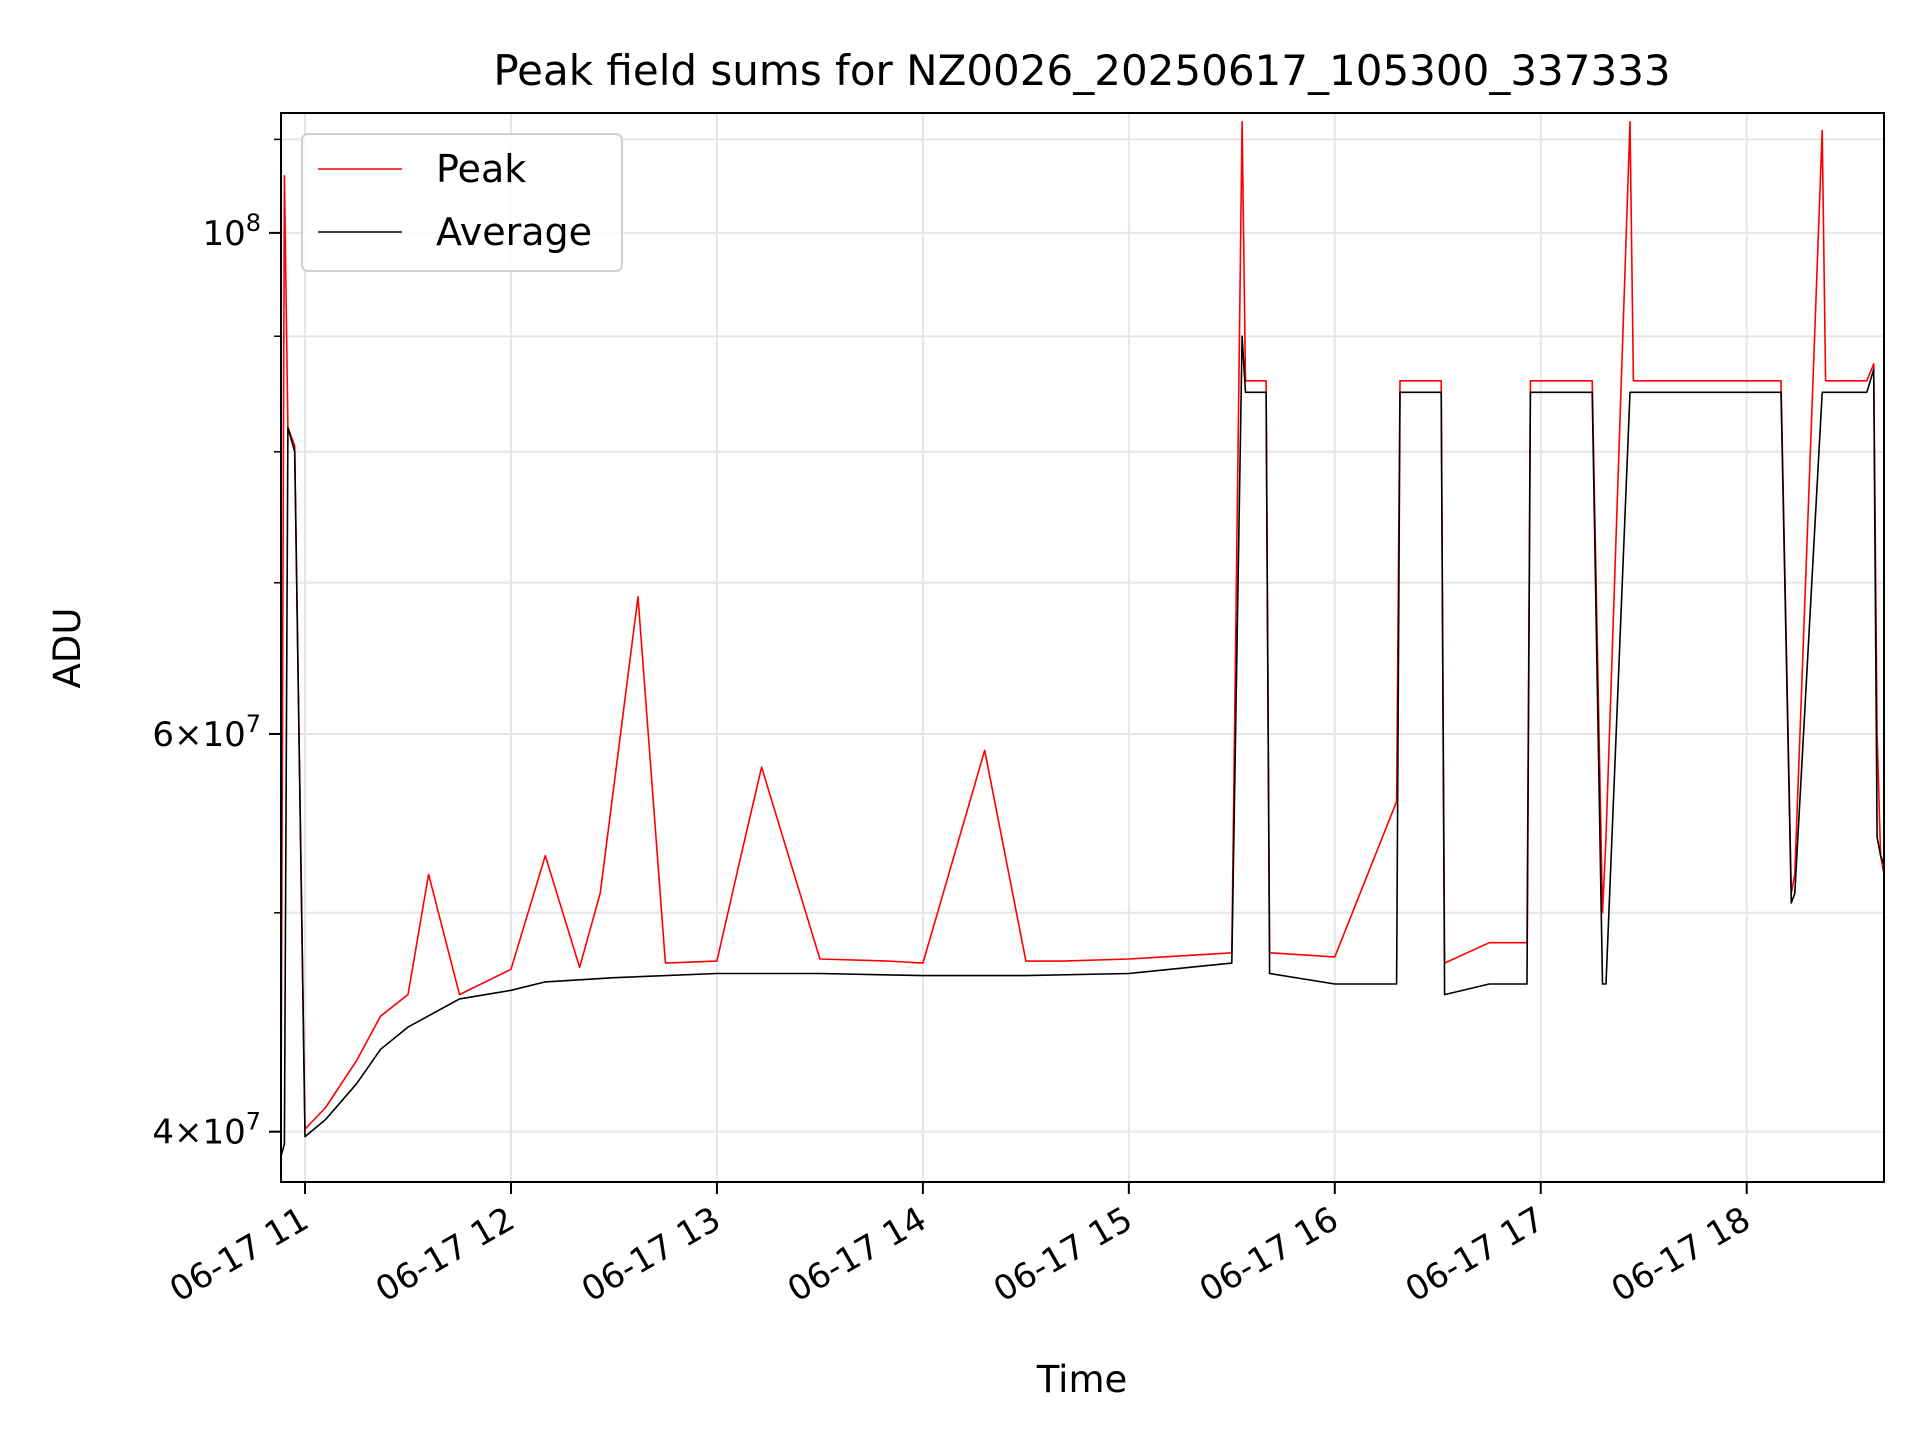 The image size is (1920, 1440). Describe the element at coordinates (231, 231) in the screenshot. I see `y-tick-label: 108` at that location.